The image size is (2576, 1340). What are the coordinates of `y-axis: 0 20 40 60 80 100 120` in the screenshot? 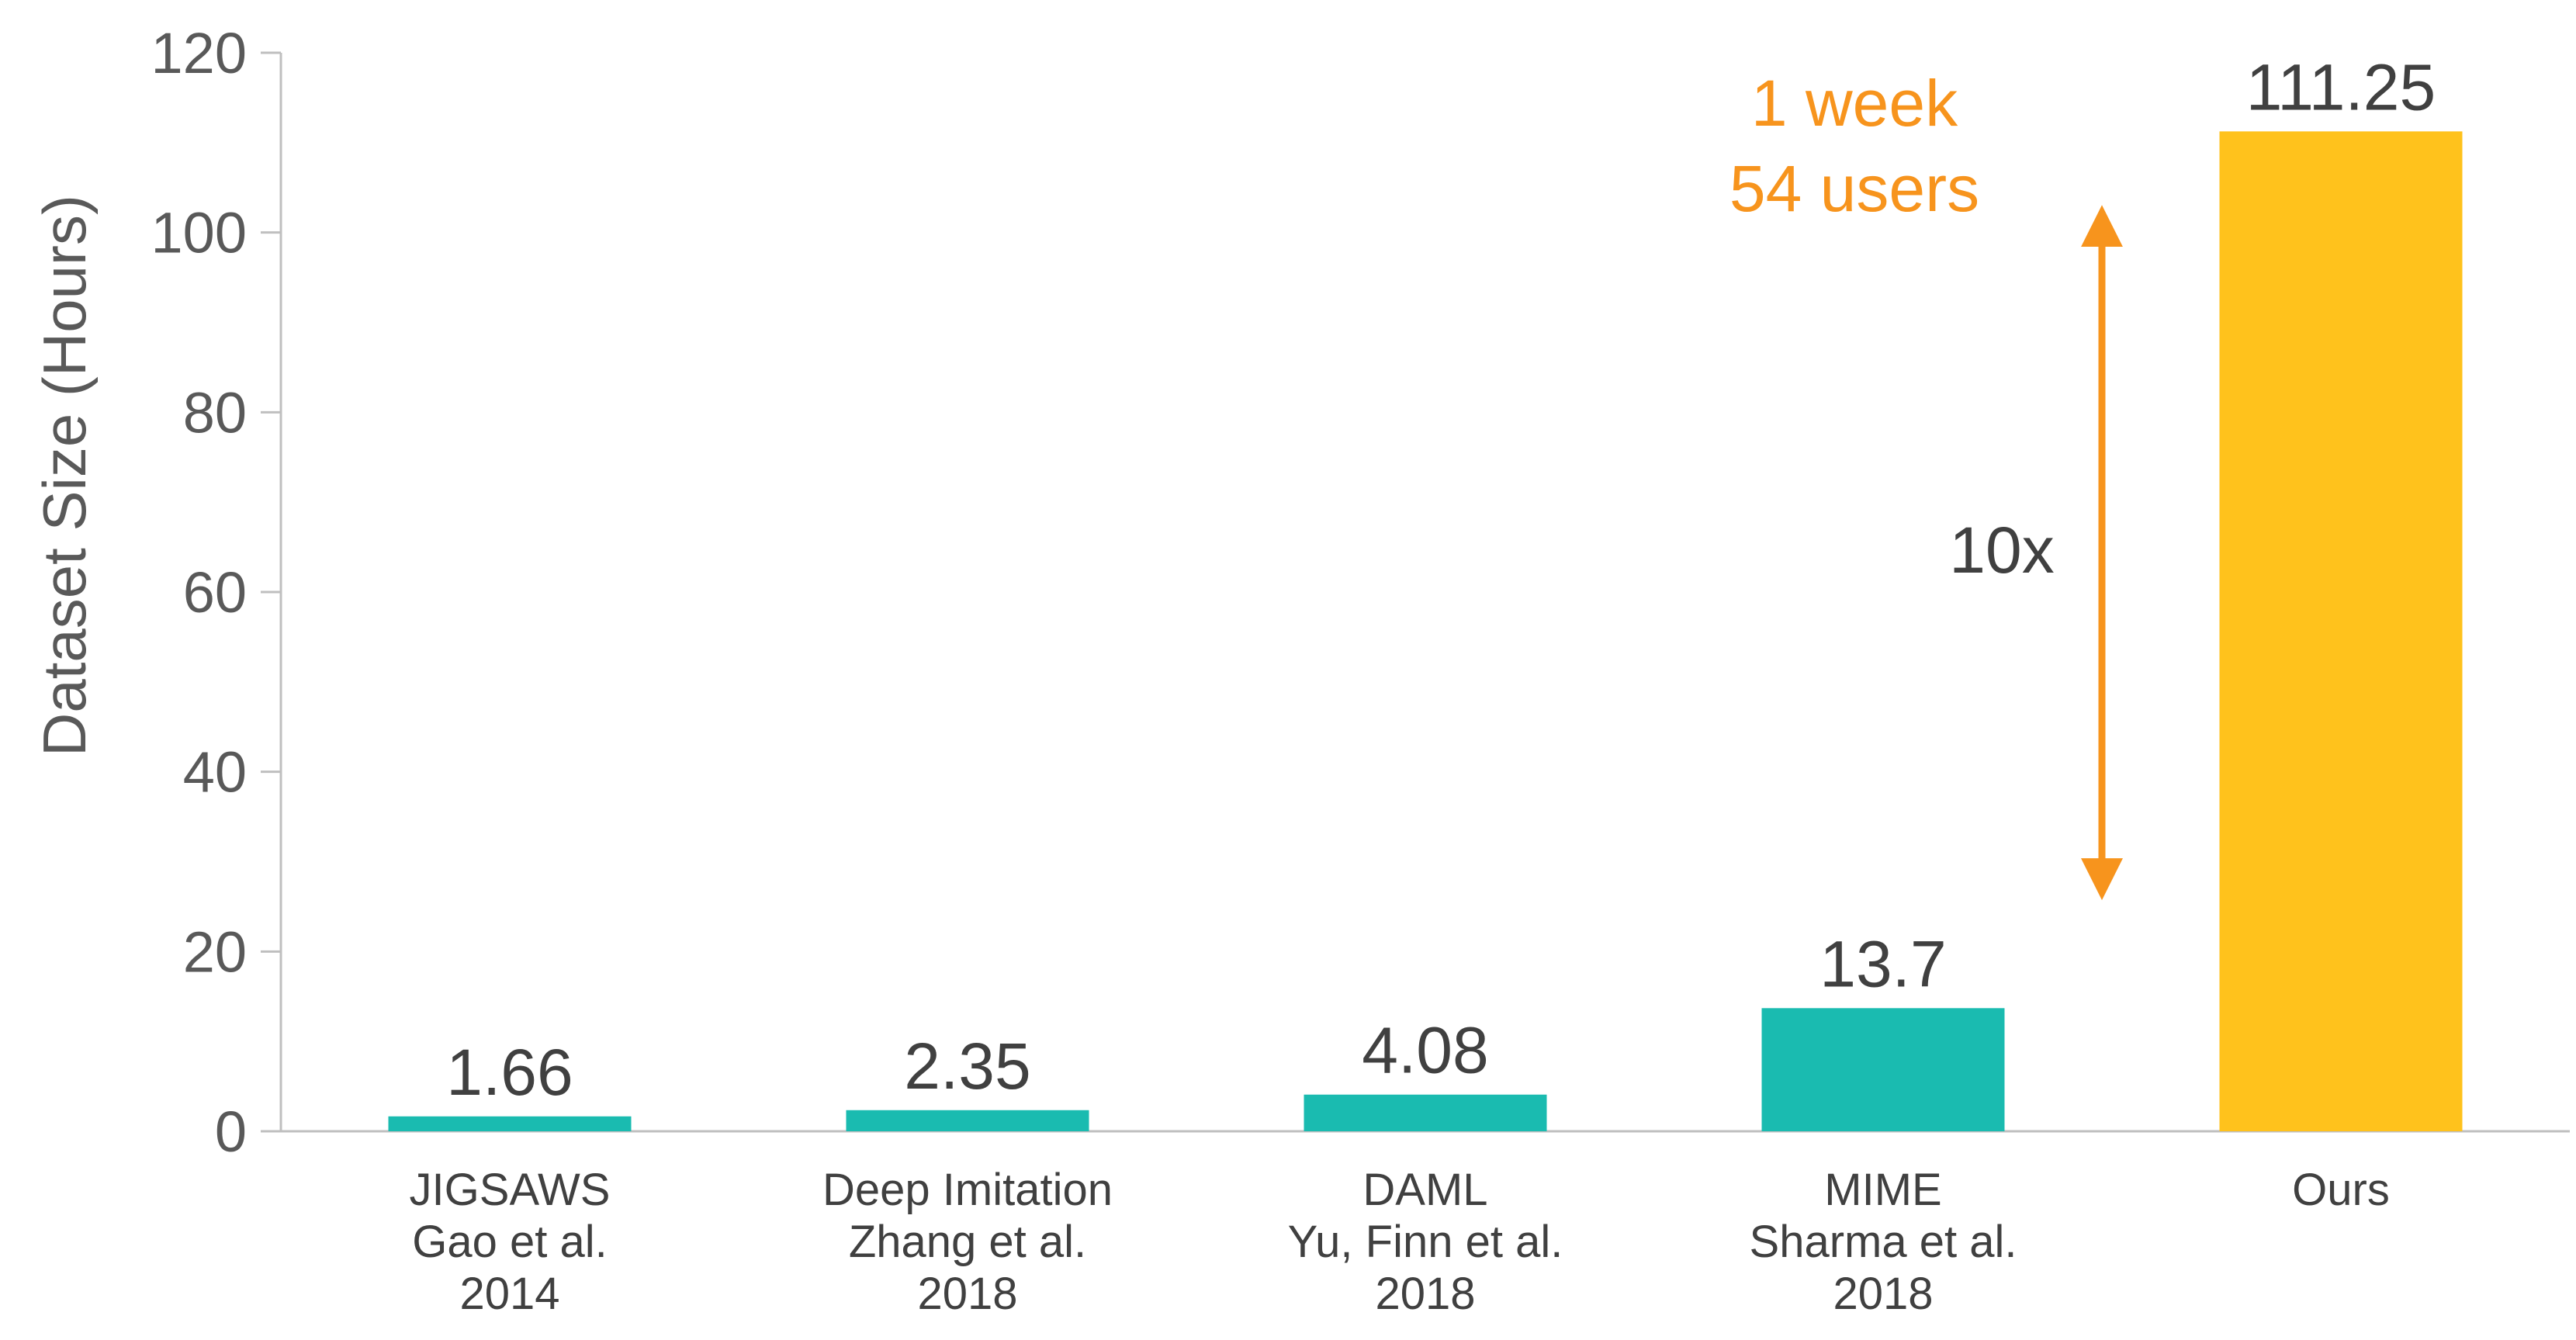 It's located at (217, 592).